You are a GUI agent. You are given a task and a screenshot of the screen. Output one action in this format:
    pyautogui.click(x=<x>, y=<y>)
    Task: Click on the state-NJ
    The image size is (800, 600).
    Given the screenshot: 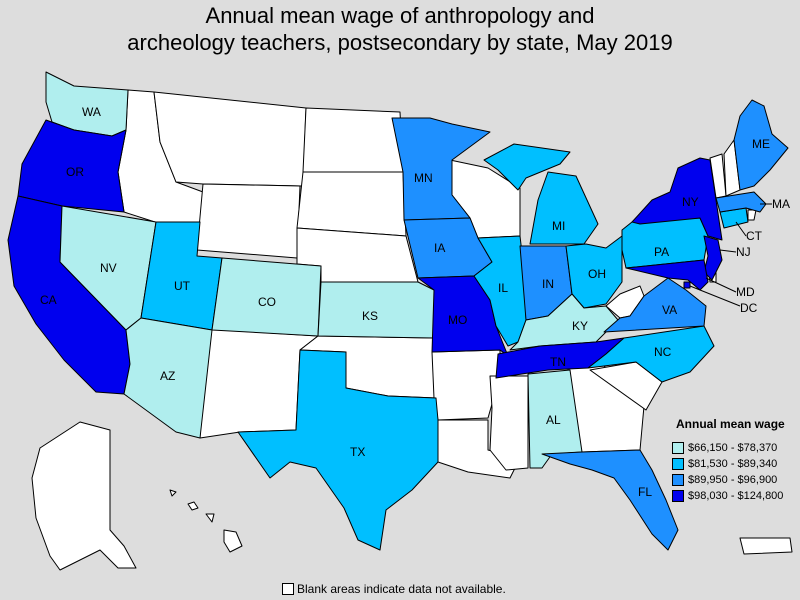 What is the action you would take?
    pyautogui.click(x=713, y=258)
    